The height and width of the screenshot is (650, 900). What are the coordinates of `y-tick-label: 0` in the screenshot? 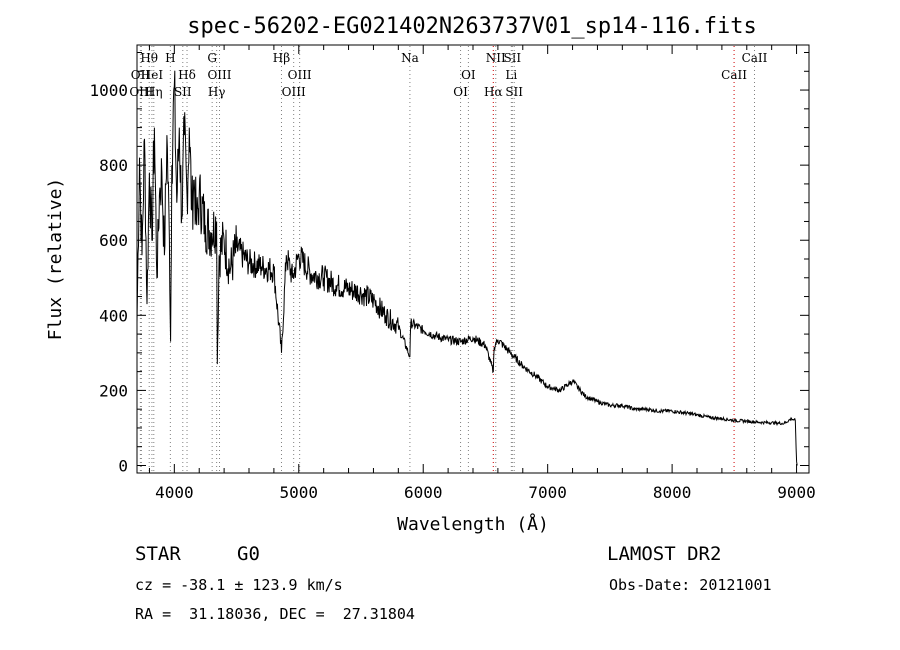 It's located at (123, 465).